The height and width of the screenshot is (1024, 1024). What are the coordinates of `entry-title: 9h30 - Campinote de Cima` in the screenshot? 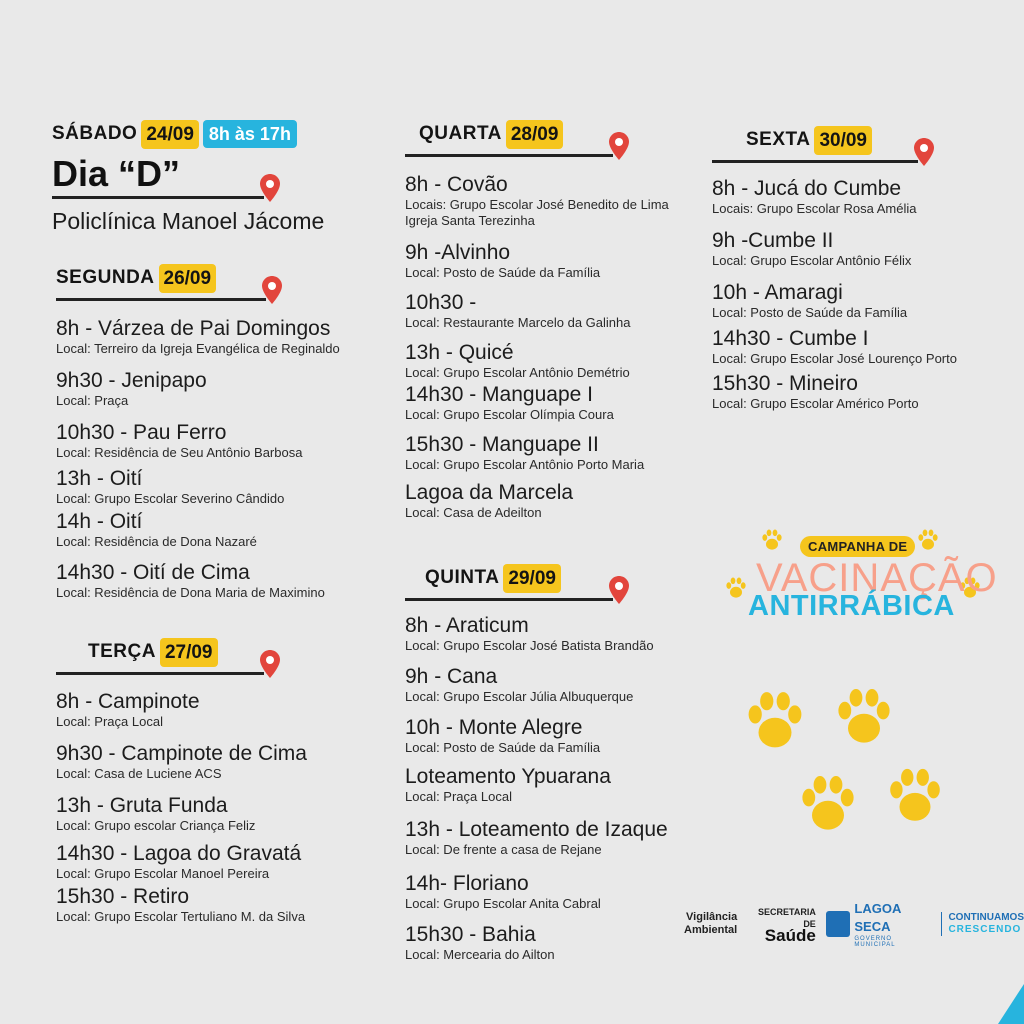 It's located at (181, 753).